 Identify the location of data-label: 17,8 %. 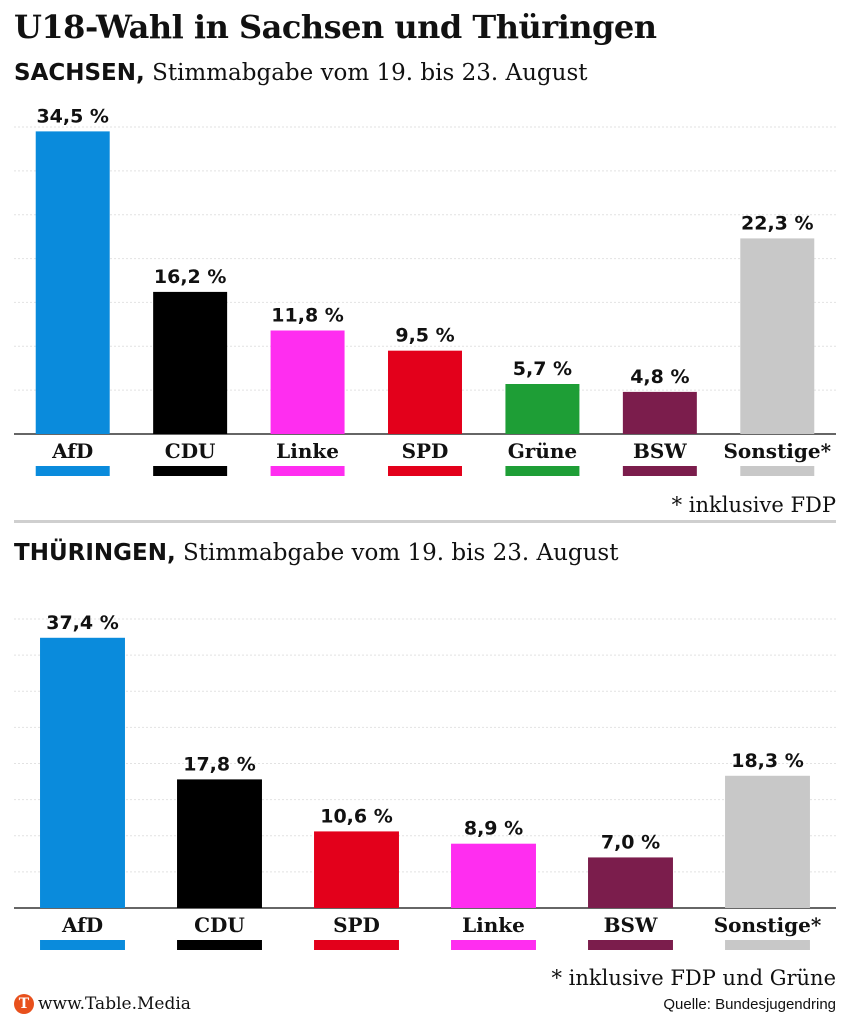
(219, 764).